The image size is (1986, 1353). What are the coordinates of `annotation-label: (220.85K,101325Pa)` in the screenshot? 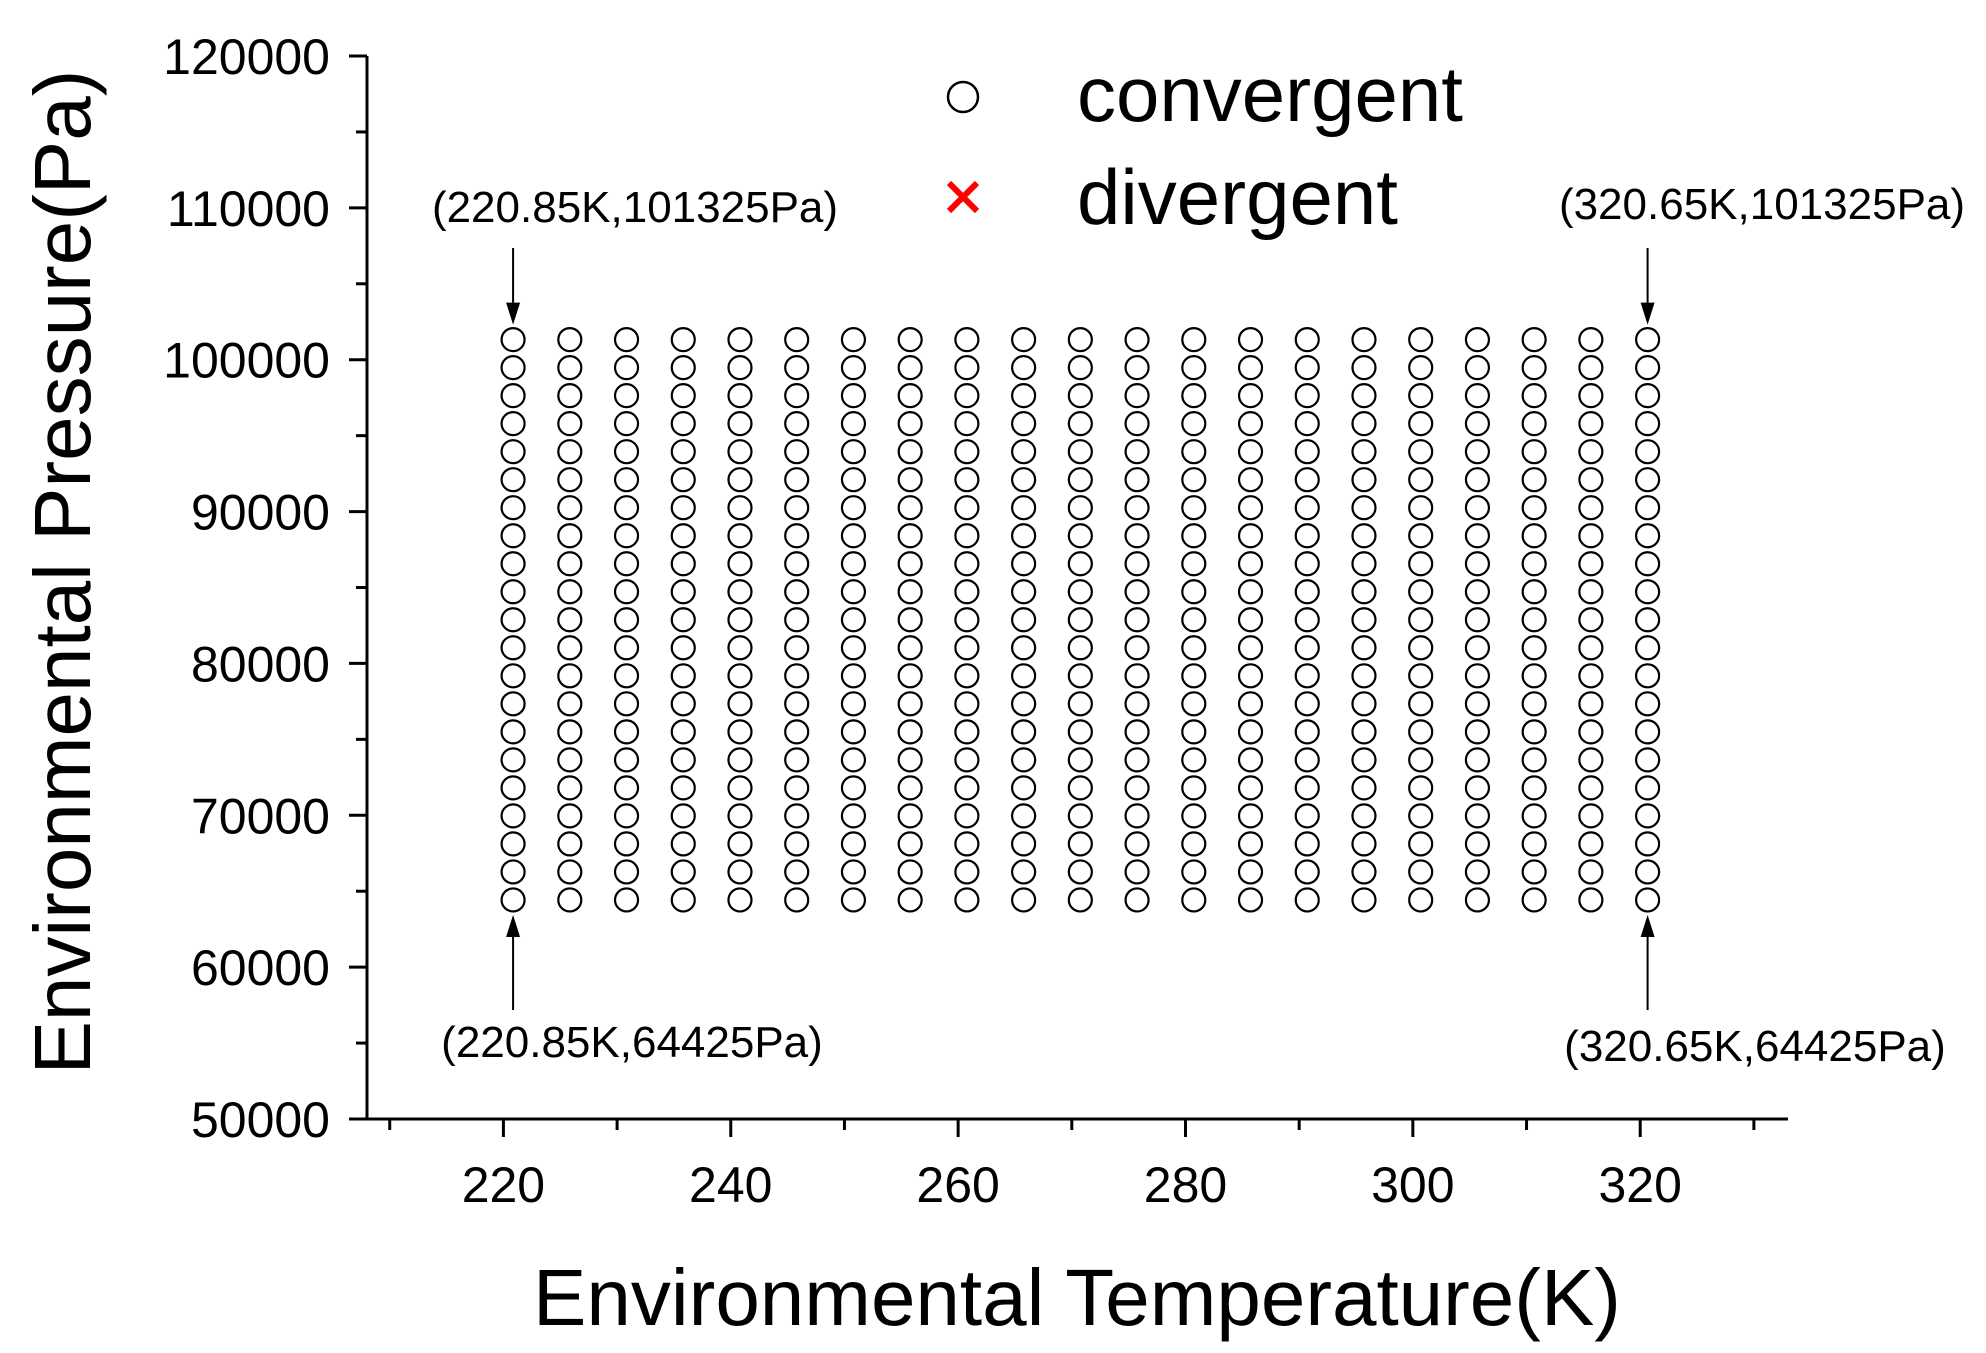 It's located at (635, 207).